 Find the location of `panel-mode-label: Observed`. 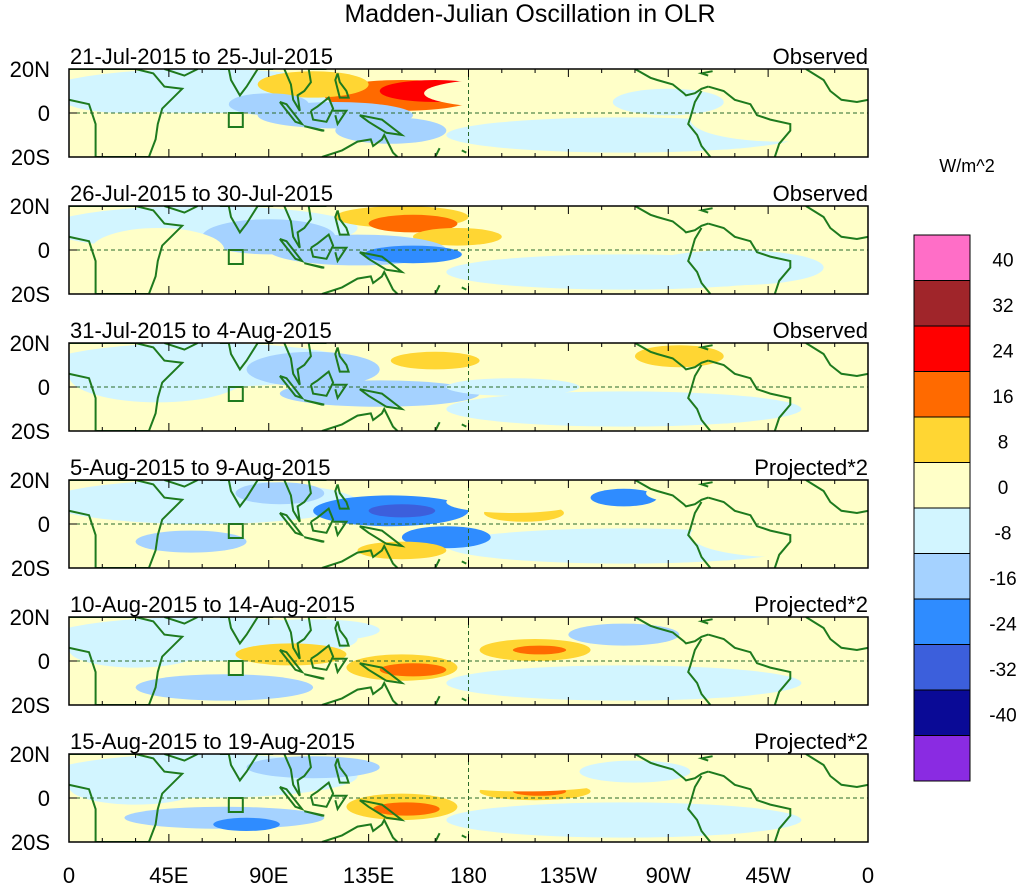

panel-mode-label: Observed is located at coordinates (820, 330).